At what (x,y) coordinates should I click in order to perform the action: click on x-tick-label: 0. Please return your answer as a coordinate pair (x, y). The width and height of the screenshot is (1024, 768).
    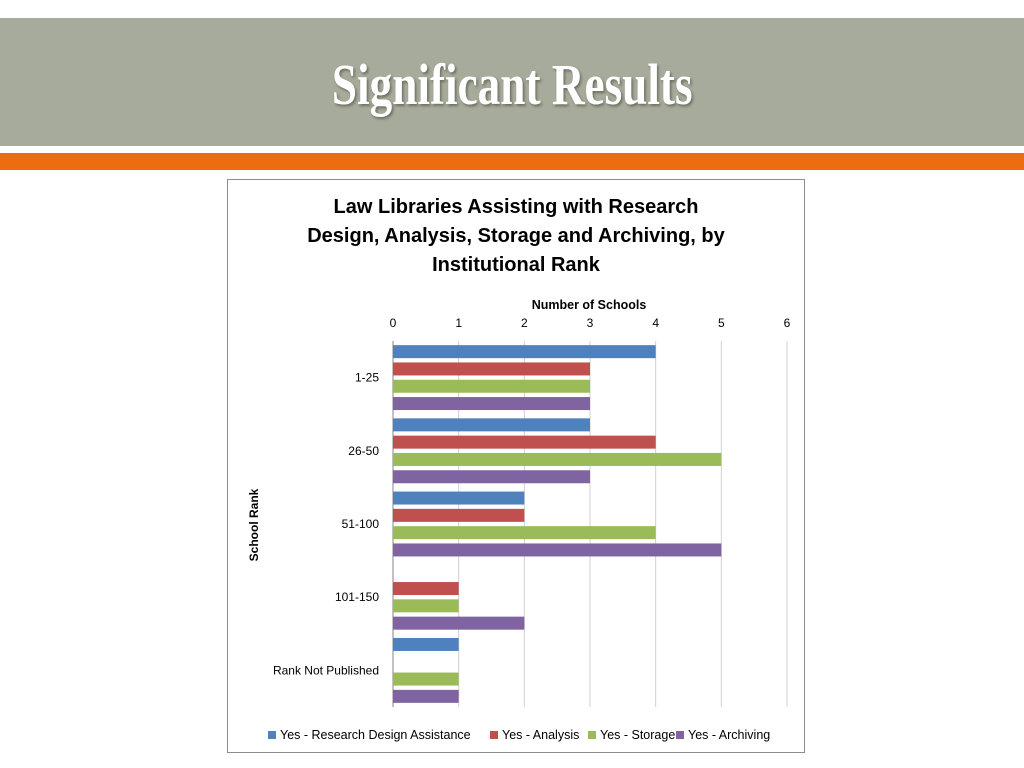
    Looking at the image, I should click on (393, 323).